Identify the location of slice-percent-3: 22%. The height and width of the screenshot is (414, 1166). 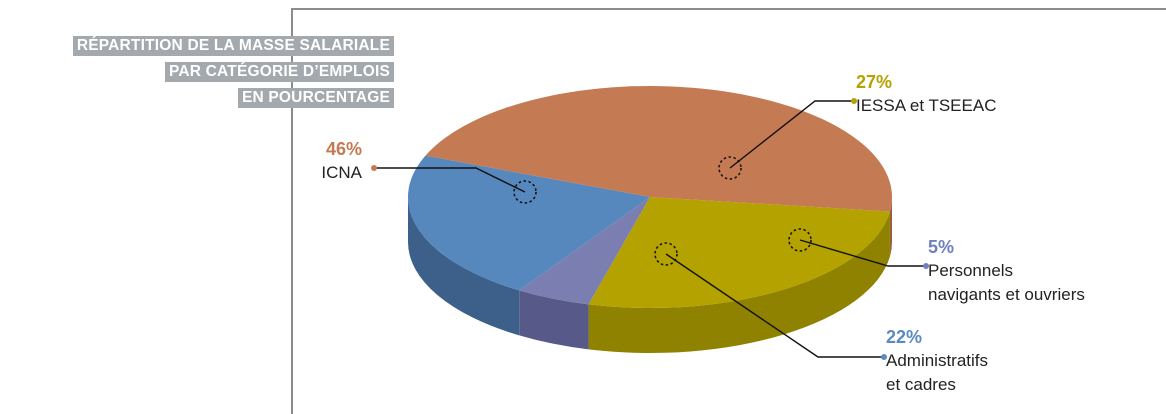
(904, 337).